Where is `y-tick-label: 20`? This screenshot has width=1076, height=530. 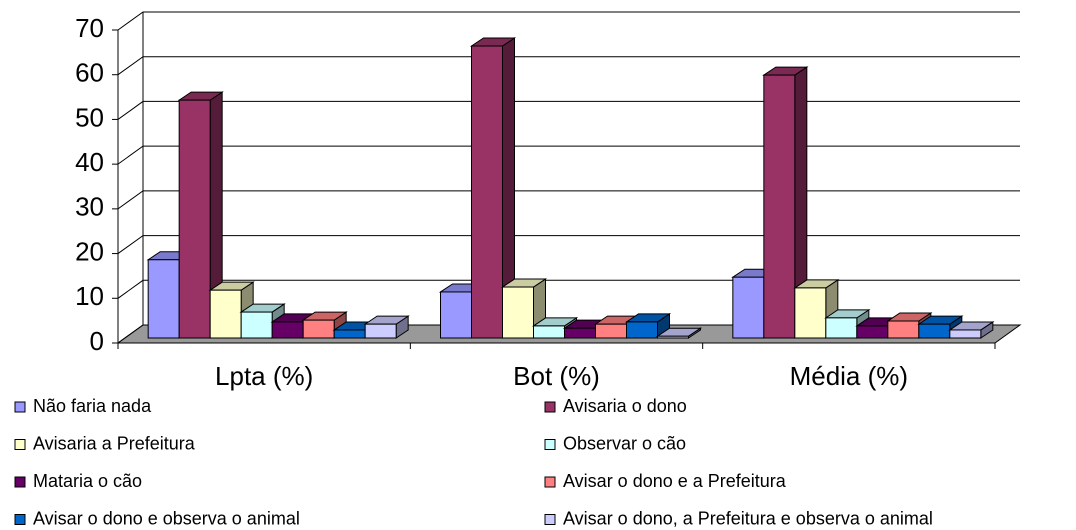
y-tick-label: 20 is located at coordinates (89, 251).